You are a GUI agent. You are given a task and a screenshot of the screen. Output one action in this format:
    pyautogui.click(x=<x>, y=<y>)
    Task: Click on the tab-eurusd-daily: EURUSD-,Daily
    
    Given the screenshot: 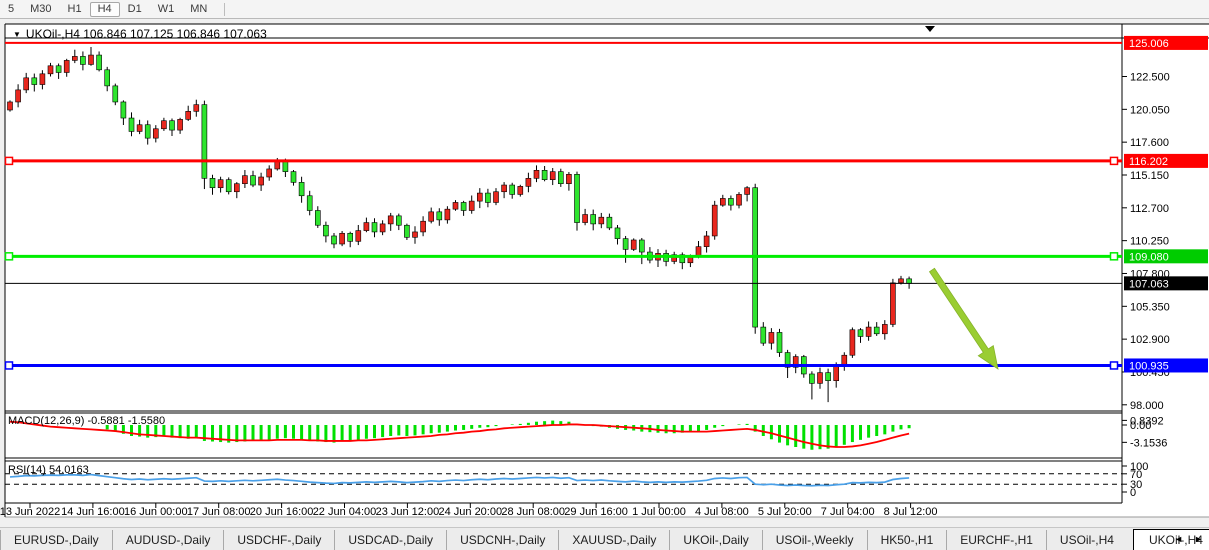 What is the action you would take?
    pyautogui.click(x=56, y=539)
    